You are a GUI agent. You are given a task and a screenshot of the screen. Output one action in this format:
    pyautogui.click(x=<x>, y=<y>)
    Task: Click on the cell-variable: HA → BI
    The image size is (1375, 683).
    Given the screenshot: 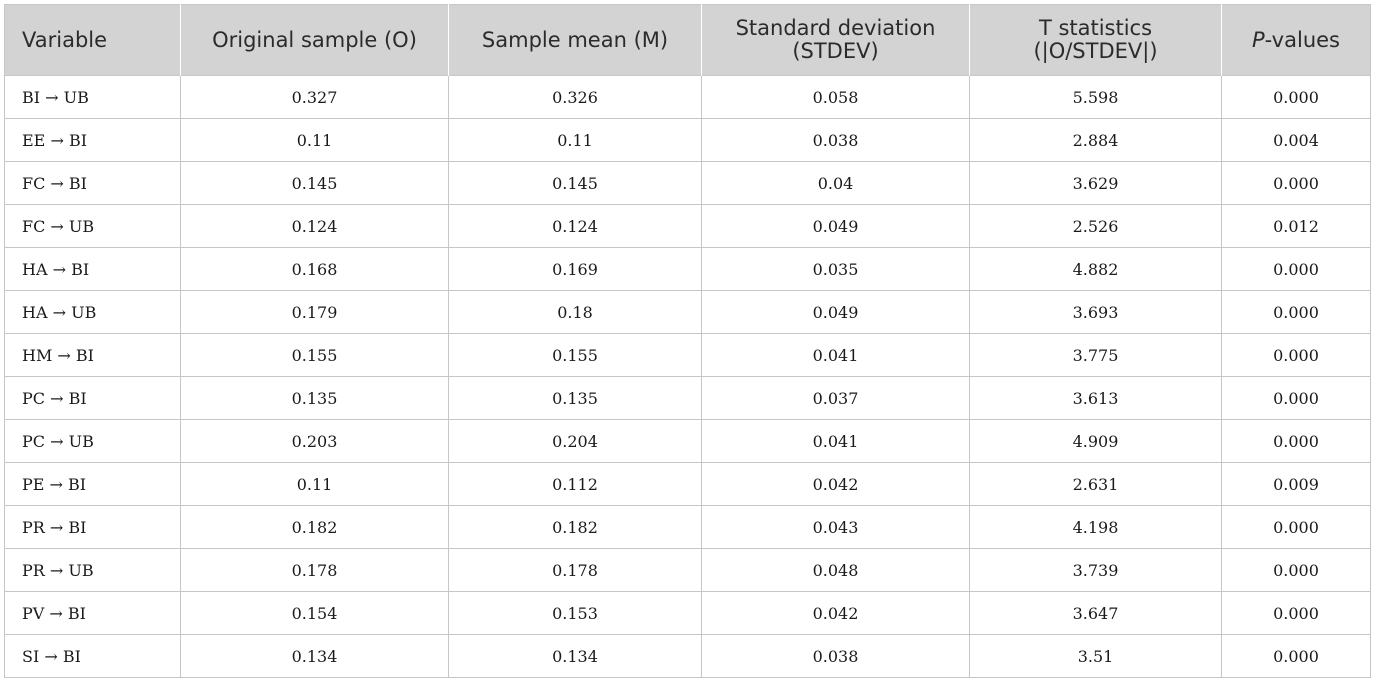 What is the action you would take?
    pyautogui.click(x=92, y=269)
    